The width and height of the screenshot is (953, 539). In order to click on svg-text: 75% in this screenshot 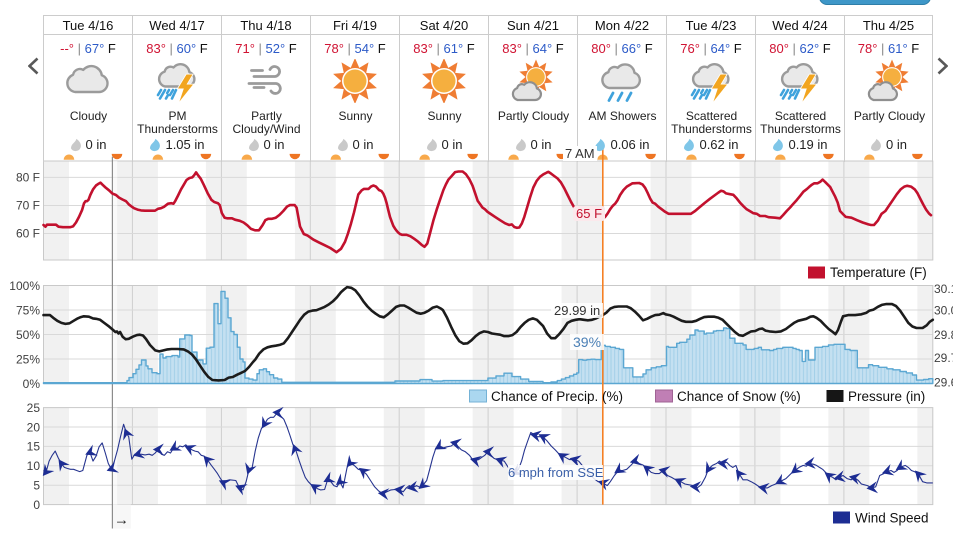, I will do `click(28, 310)`.